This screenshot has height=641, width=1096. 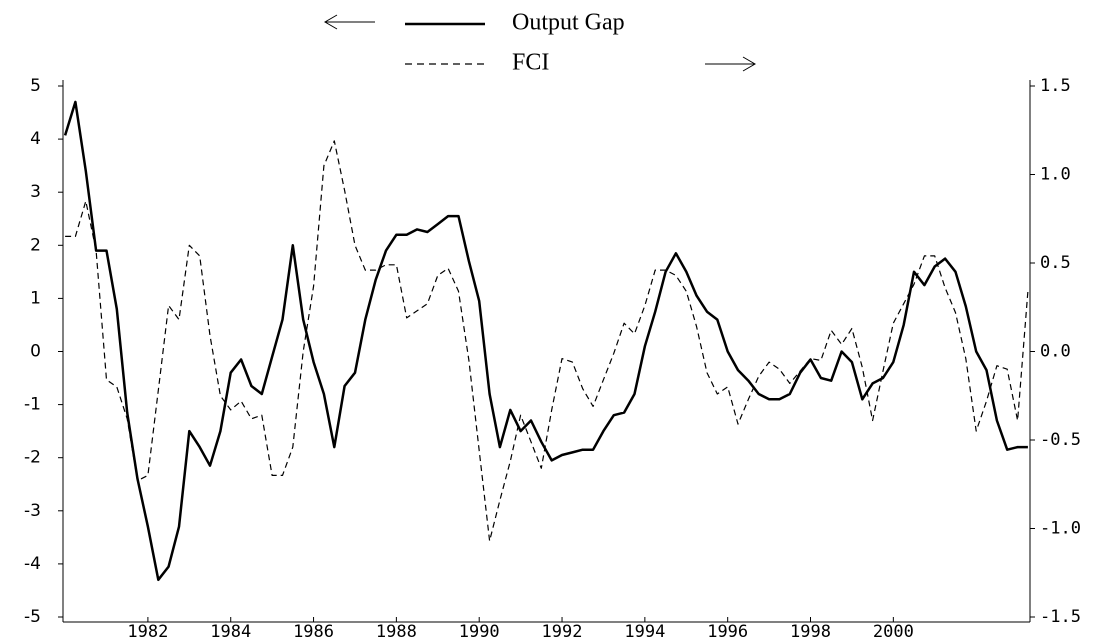 I want to click on y-tick-label: 1, so click(x=35, y=298).